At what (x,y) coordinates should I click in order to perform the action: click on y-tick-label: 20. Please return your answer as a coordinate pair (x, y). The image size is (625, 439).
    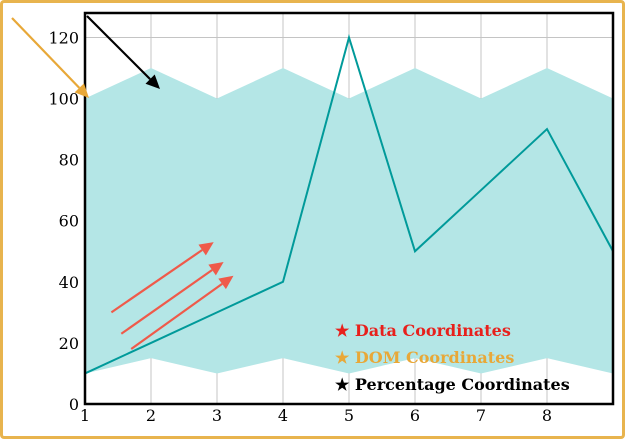
    Looking at the image, I should click on (69, 343).